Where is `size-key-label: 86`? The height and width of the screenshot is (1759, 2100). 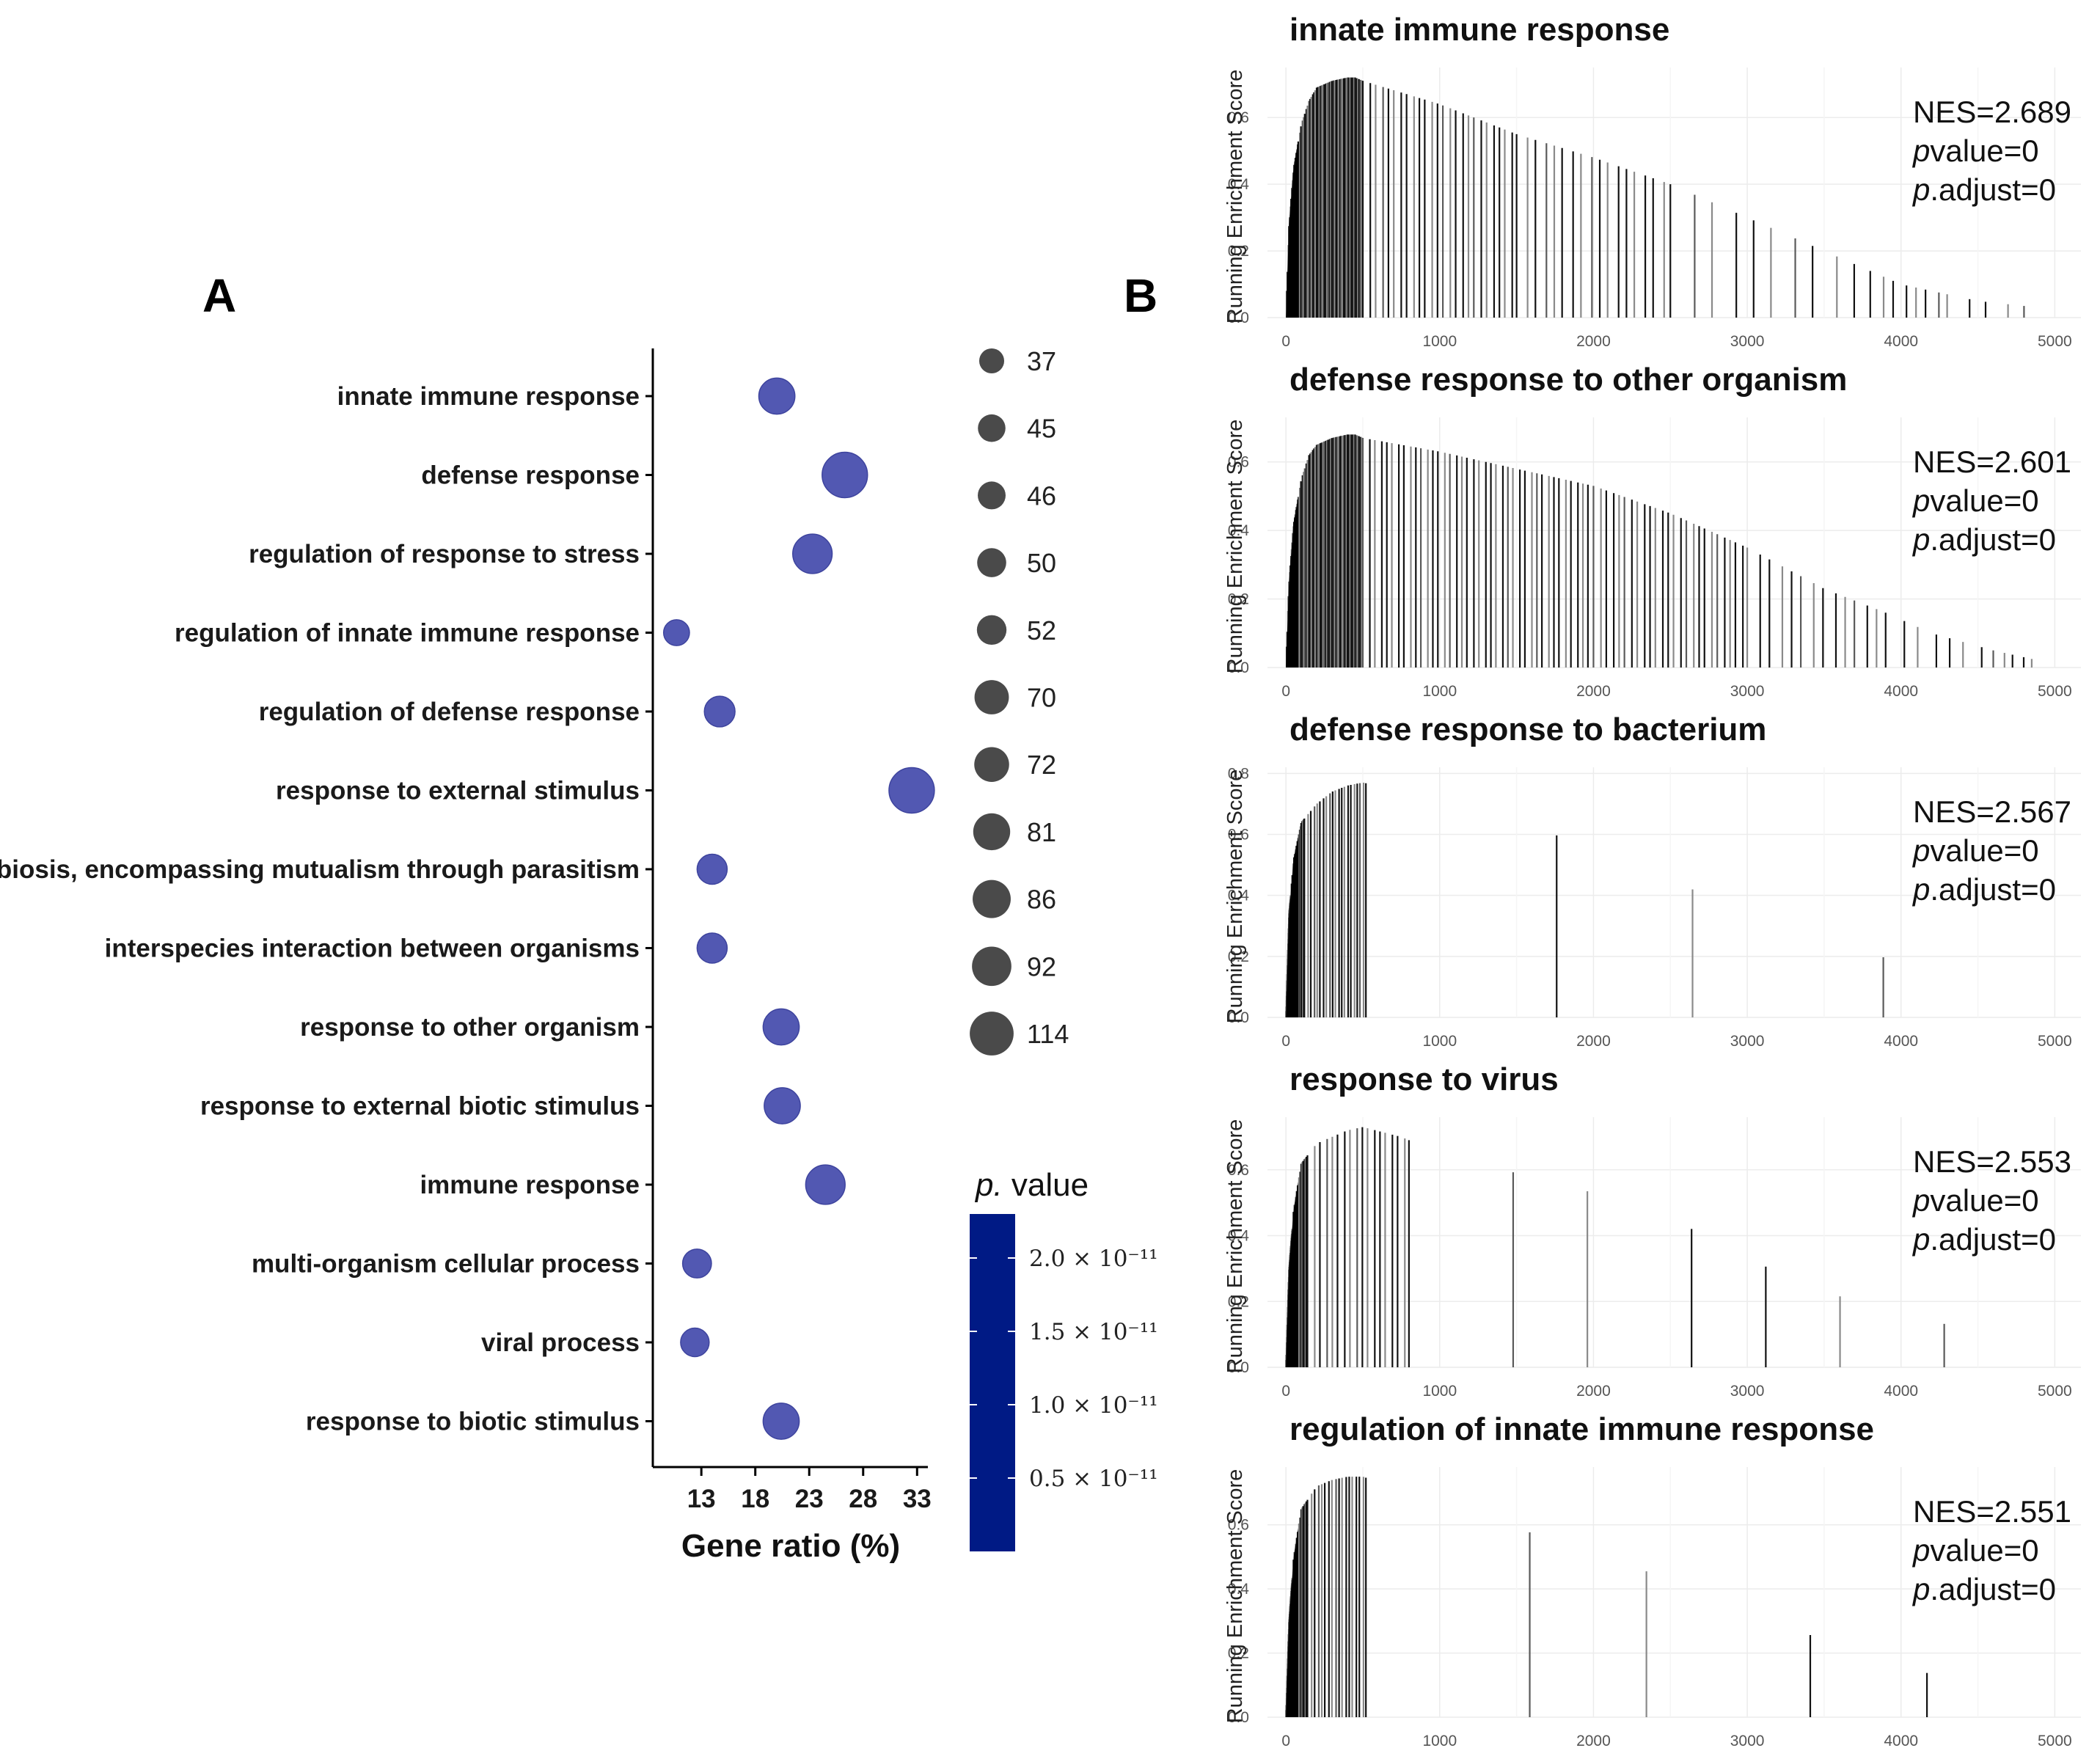 size-key-label: 86 is located at coordinates (1041, 900).